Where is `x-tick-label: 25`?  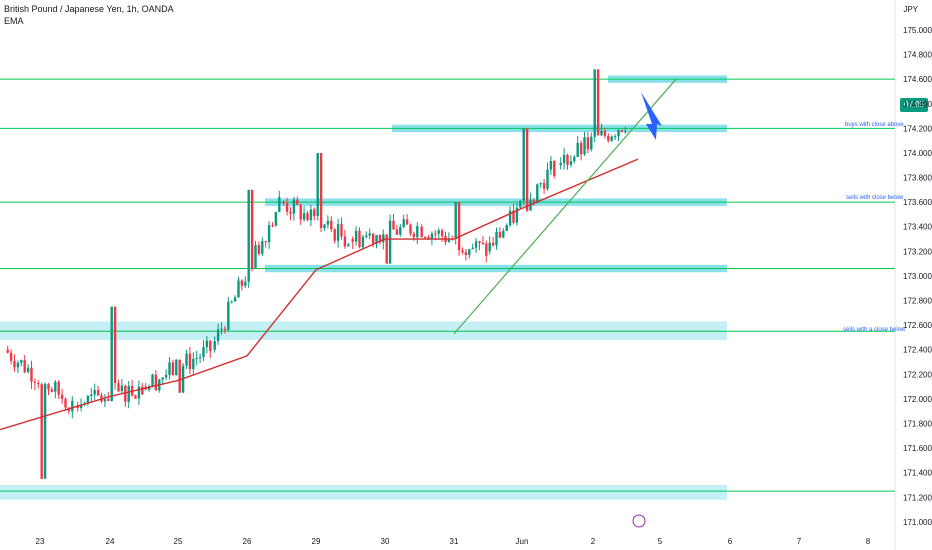 x-tick-label: 25 is located at coordinates (178, 541).